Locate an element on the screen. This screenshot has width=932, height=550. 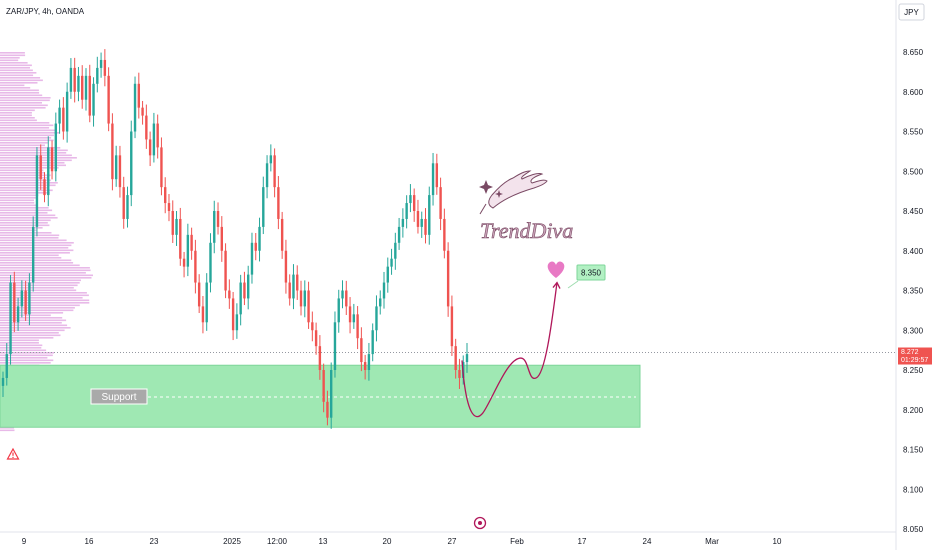
event-marker-icon is located at coordinates (480, 523).